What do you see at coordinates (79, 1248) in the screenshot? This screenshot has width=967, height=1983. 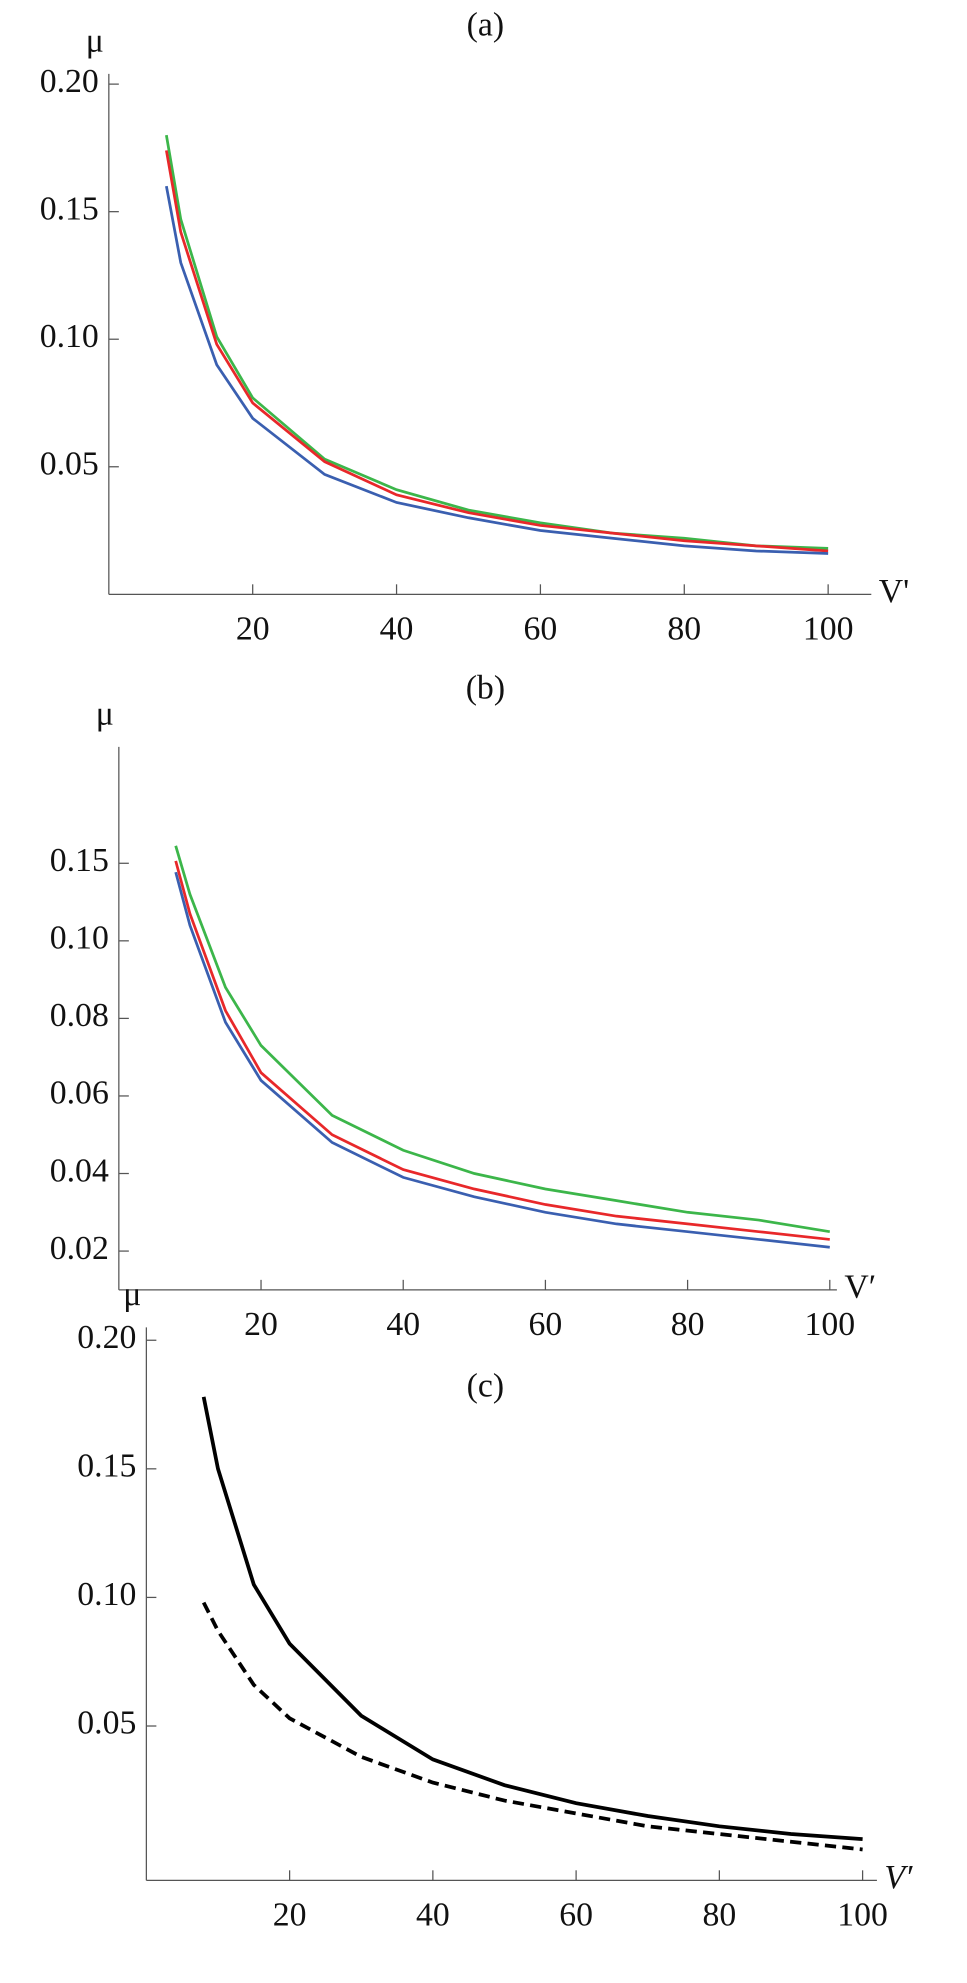 I see `y-tick-label: 0.02` at bounding box center [79, 1248].